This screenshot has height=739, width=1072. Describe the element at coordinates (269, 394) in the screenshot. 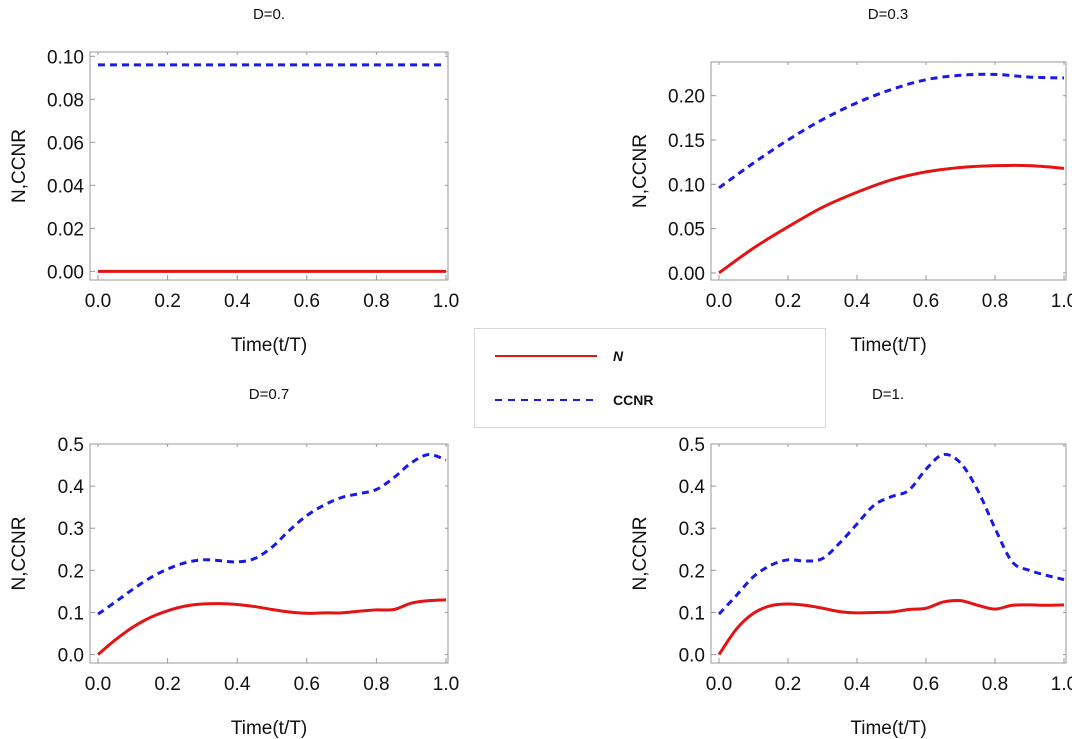

I see `plot-title: D=0.7` at that location.